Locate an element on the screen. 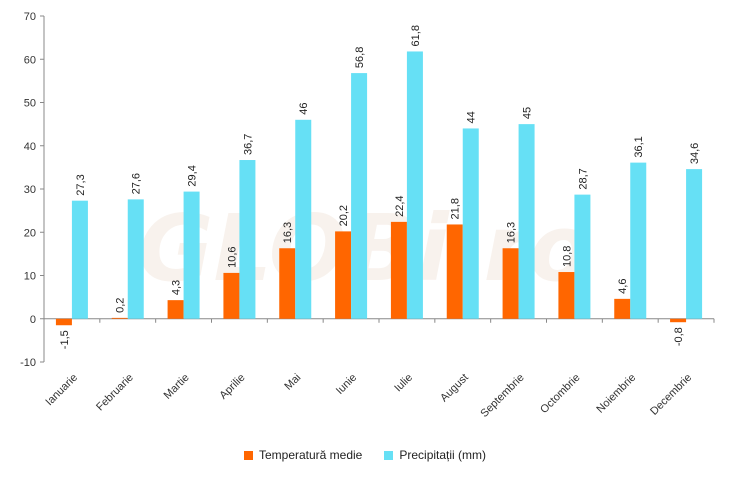  data-label-temperature: 21,8 is located at coordinates (456, 208).